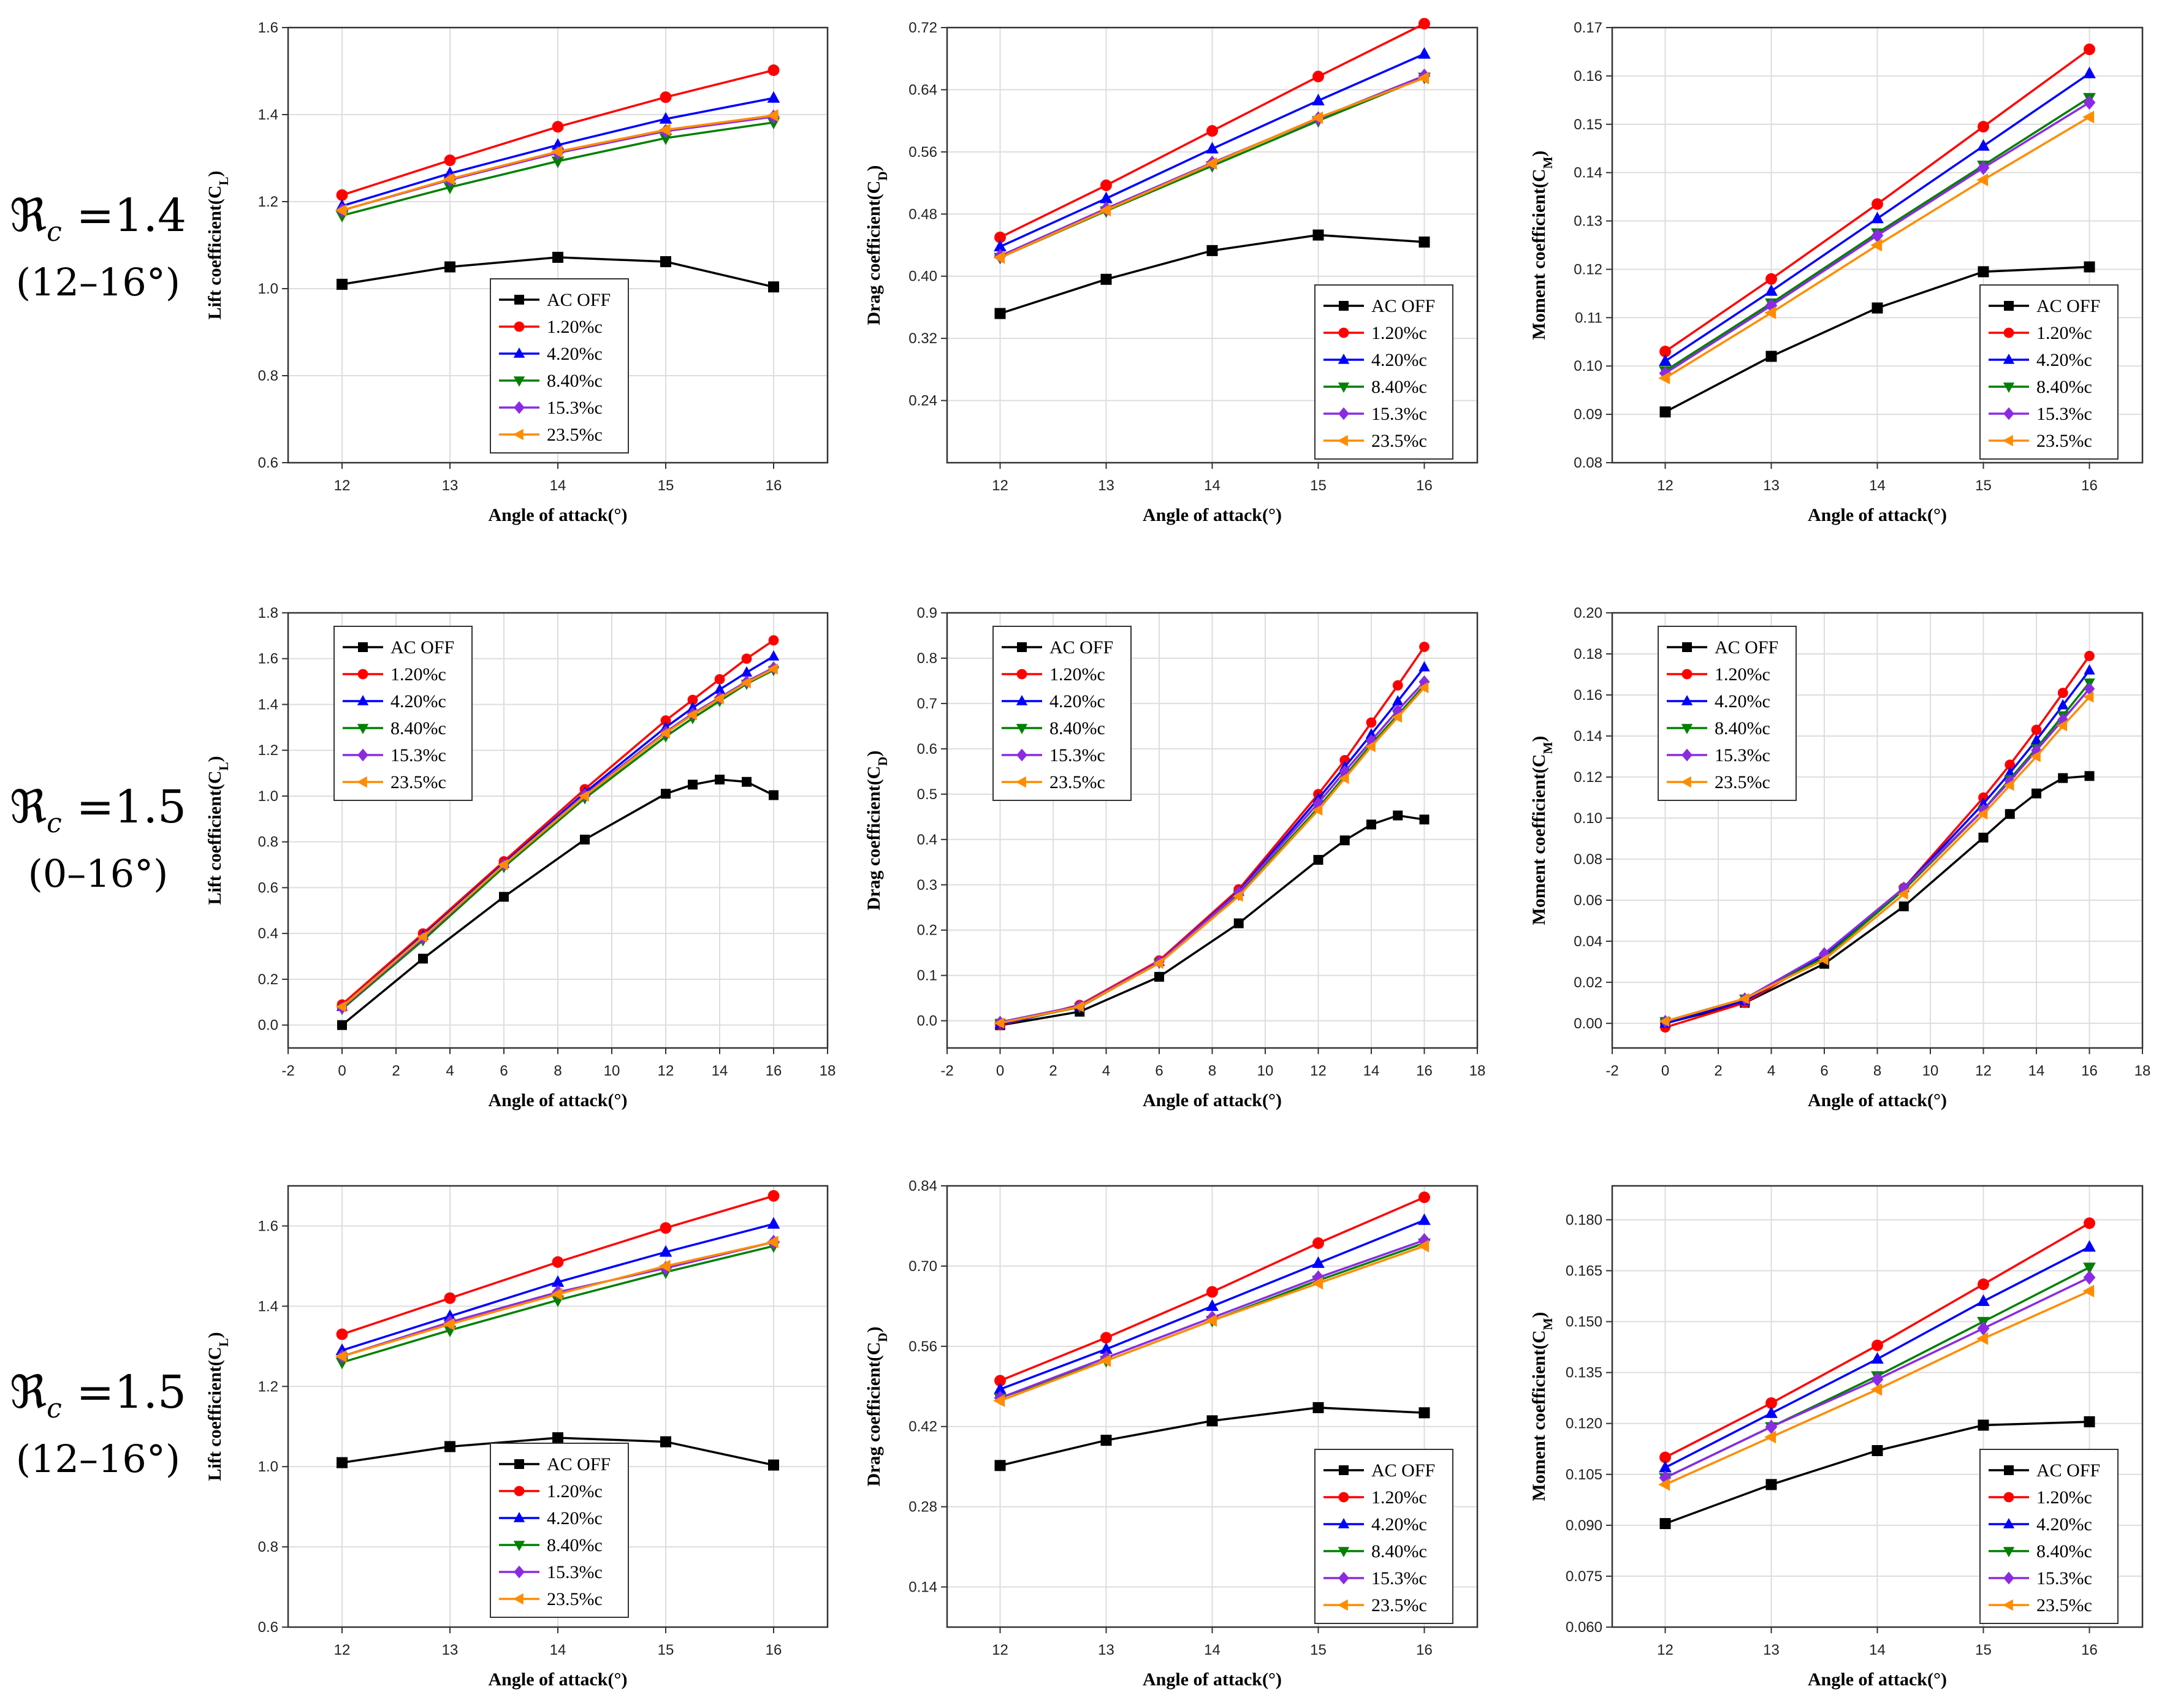  What do you see at coordinates (1742, 701) in the screenshot?
I see `legend-label: 4.20%c` at bounding box center [1742, 701].